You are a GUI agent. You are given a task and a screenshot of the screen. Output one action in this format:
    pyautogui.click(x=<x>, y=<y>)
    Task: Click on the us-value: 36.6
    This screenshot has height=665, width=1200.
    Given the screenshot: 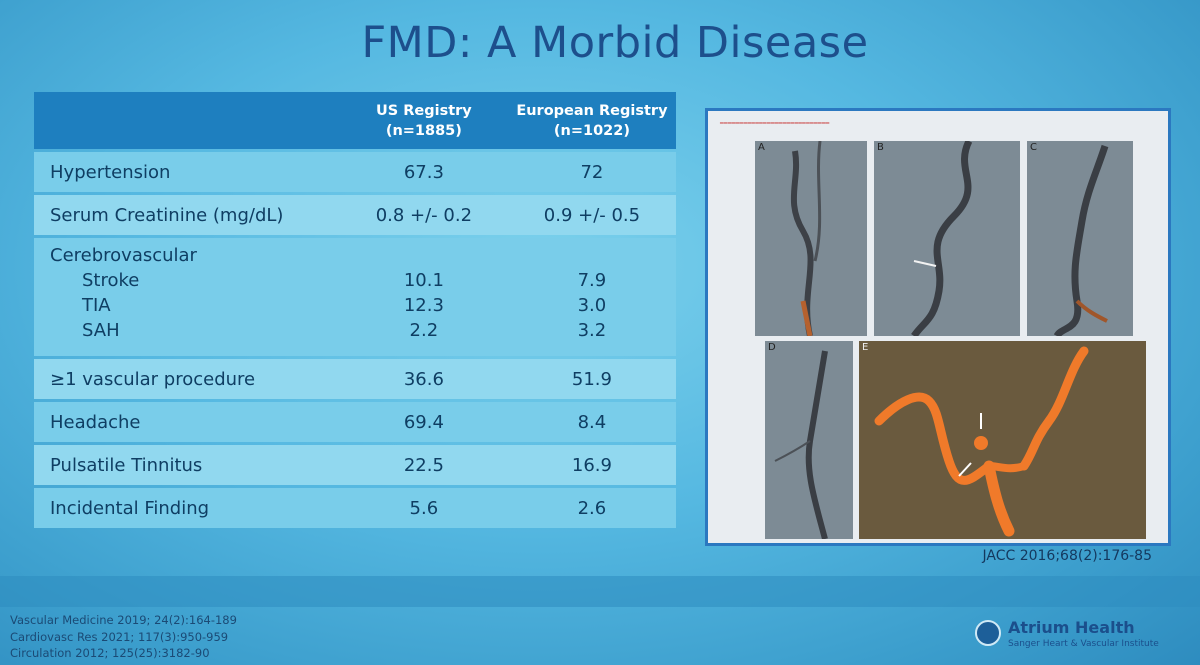 What is the action you would take?
    pyautogui.click(x=423, y=379)
    